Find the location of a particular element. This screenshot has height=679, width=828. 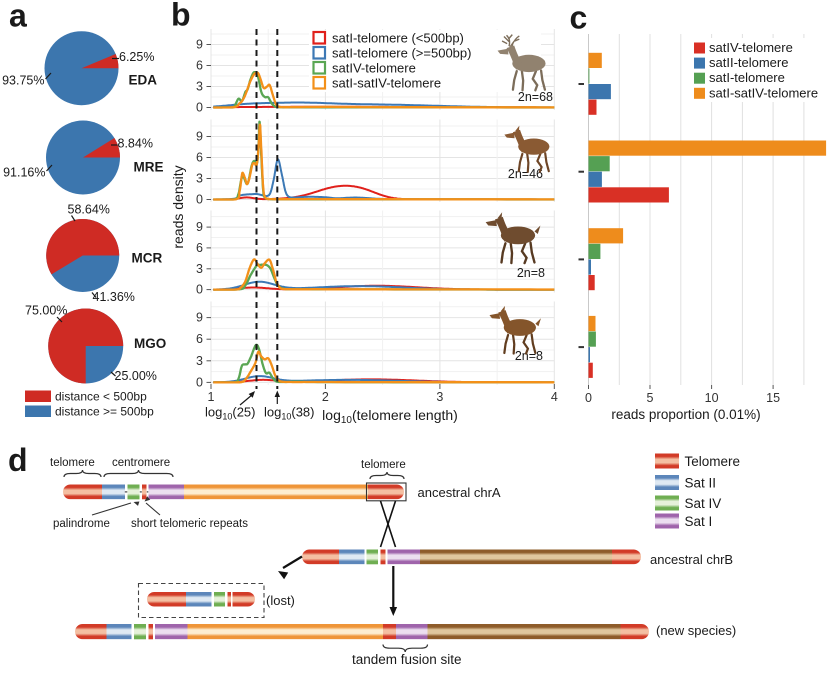

svg-text: 2n=46 is located at coordinates (525, 174).